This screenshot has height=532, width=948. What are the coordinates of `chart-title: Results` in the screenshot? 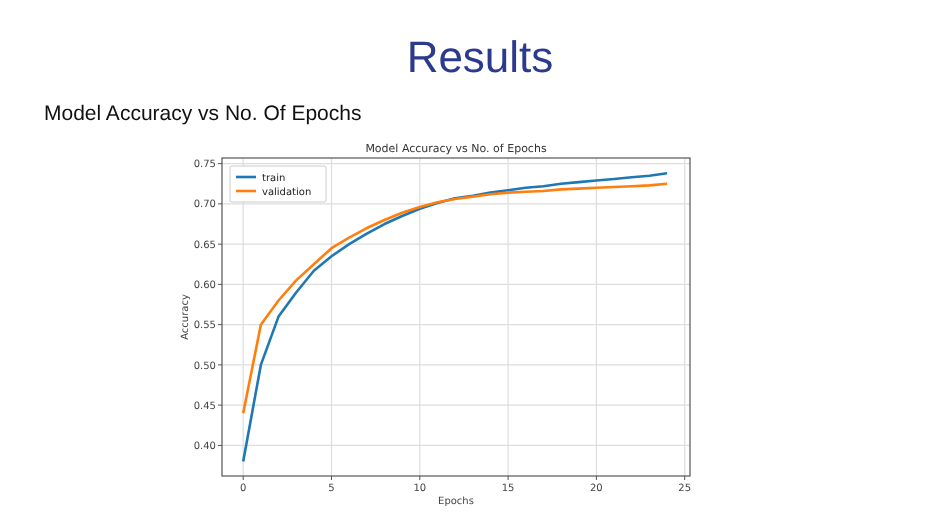 It's located at (480, 57).